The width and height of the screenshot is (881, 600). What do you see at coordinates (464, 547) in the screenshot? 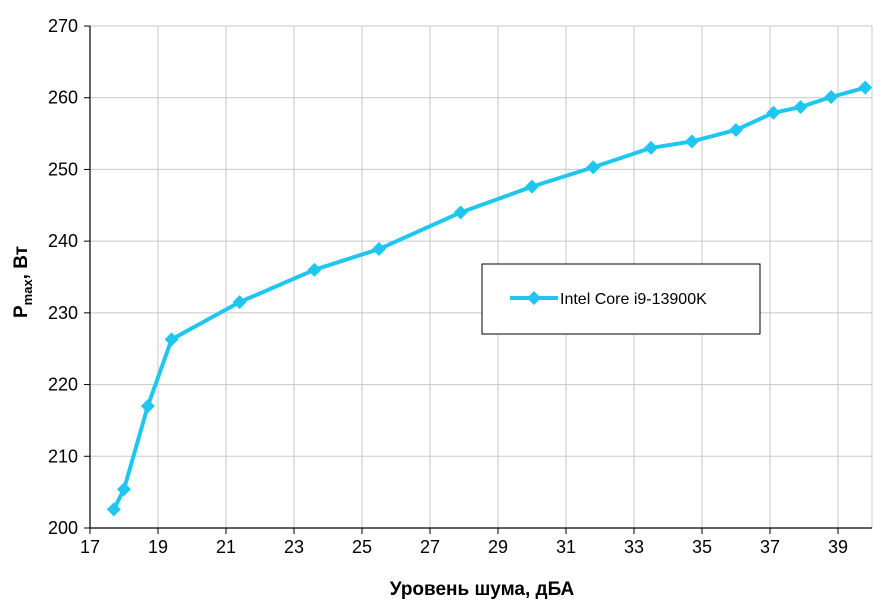
I see `x-tick-labels: 17 19 21 23 25 27 29 31 33 35 37 39` at bounding box center [464, 547].